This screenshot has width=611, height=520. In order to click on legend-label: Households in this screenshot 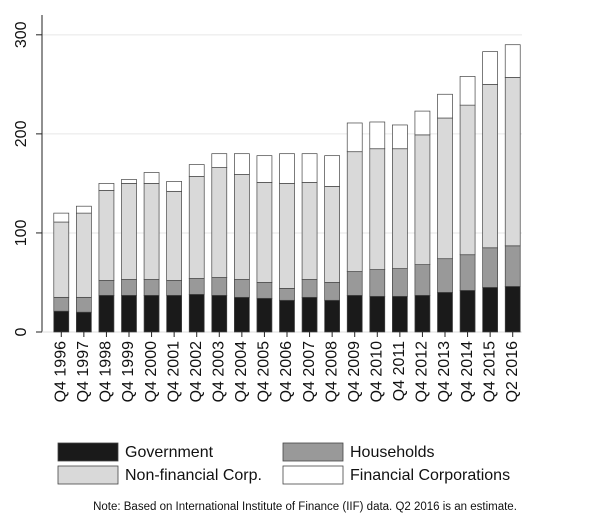, I will do `click(392, 452)`.